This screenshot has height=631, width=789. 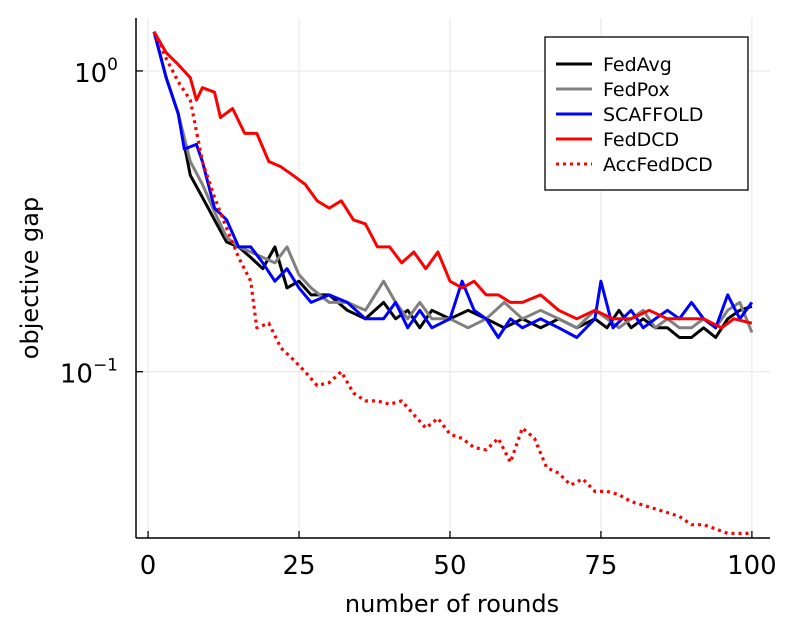 I want to click on x-tick-label: 0, so click(x=148, y=566).